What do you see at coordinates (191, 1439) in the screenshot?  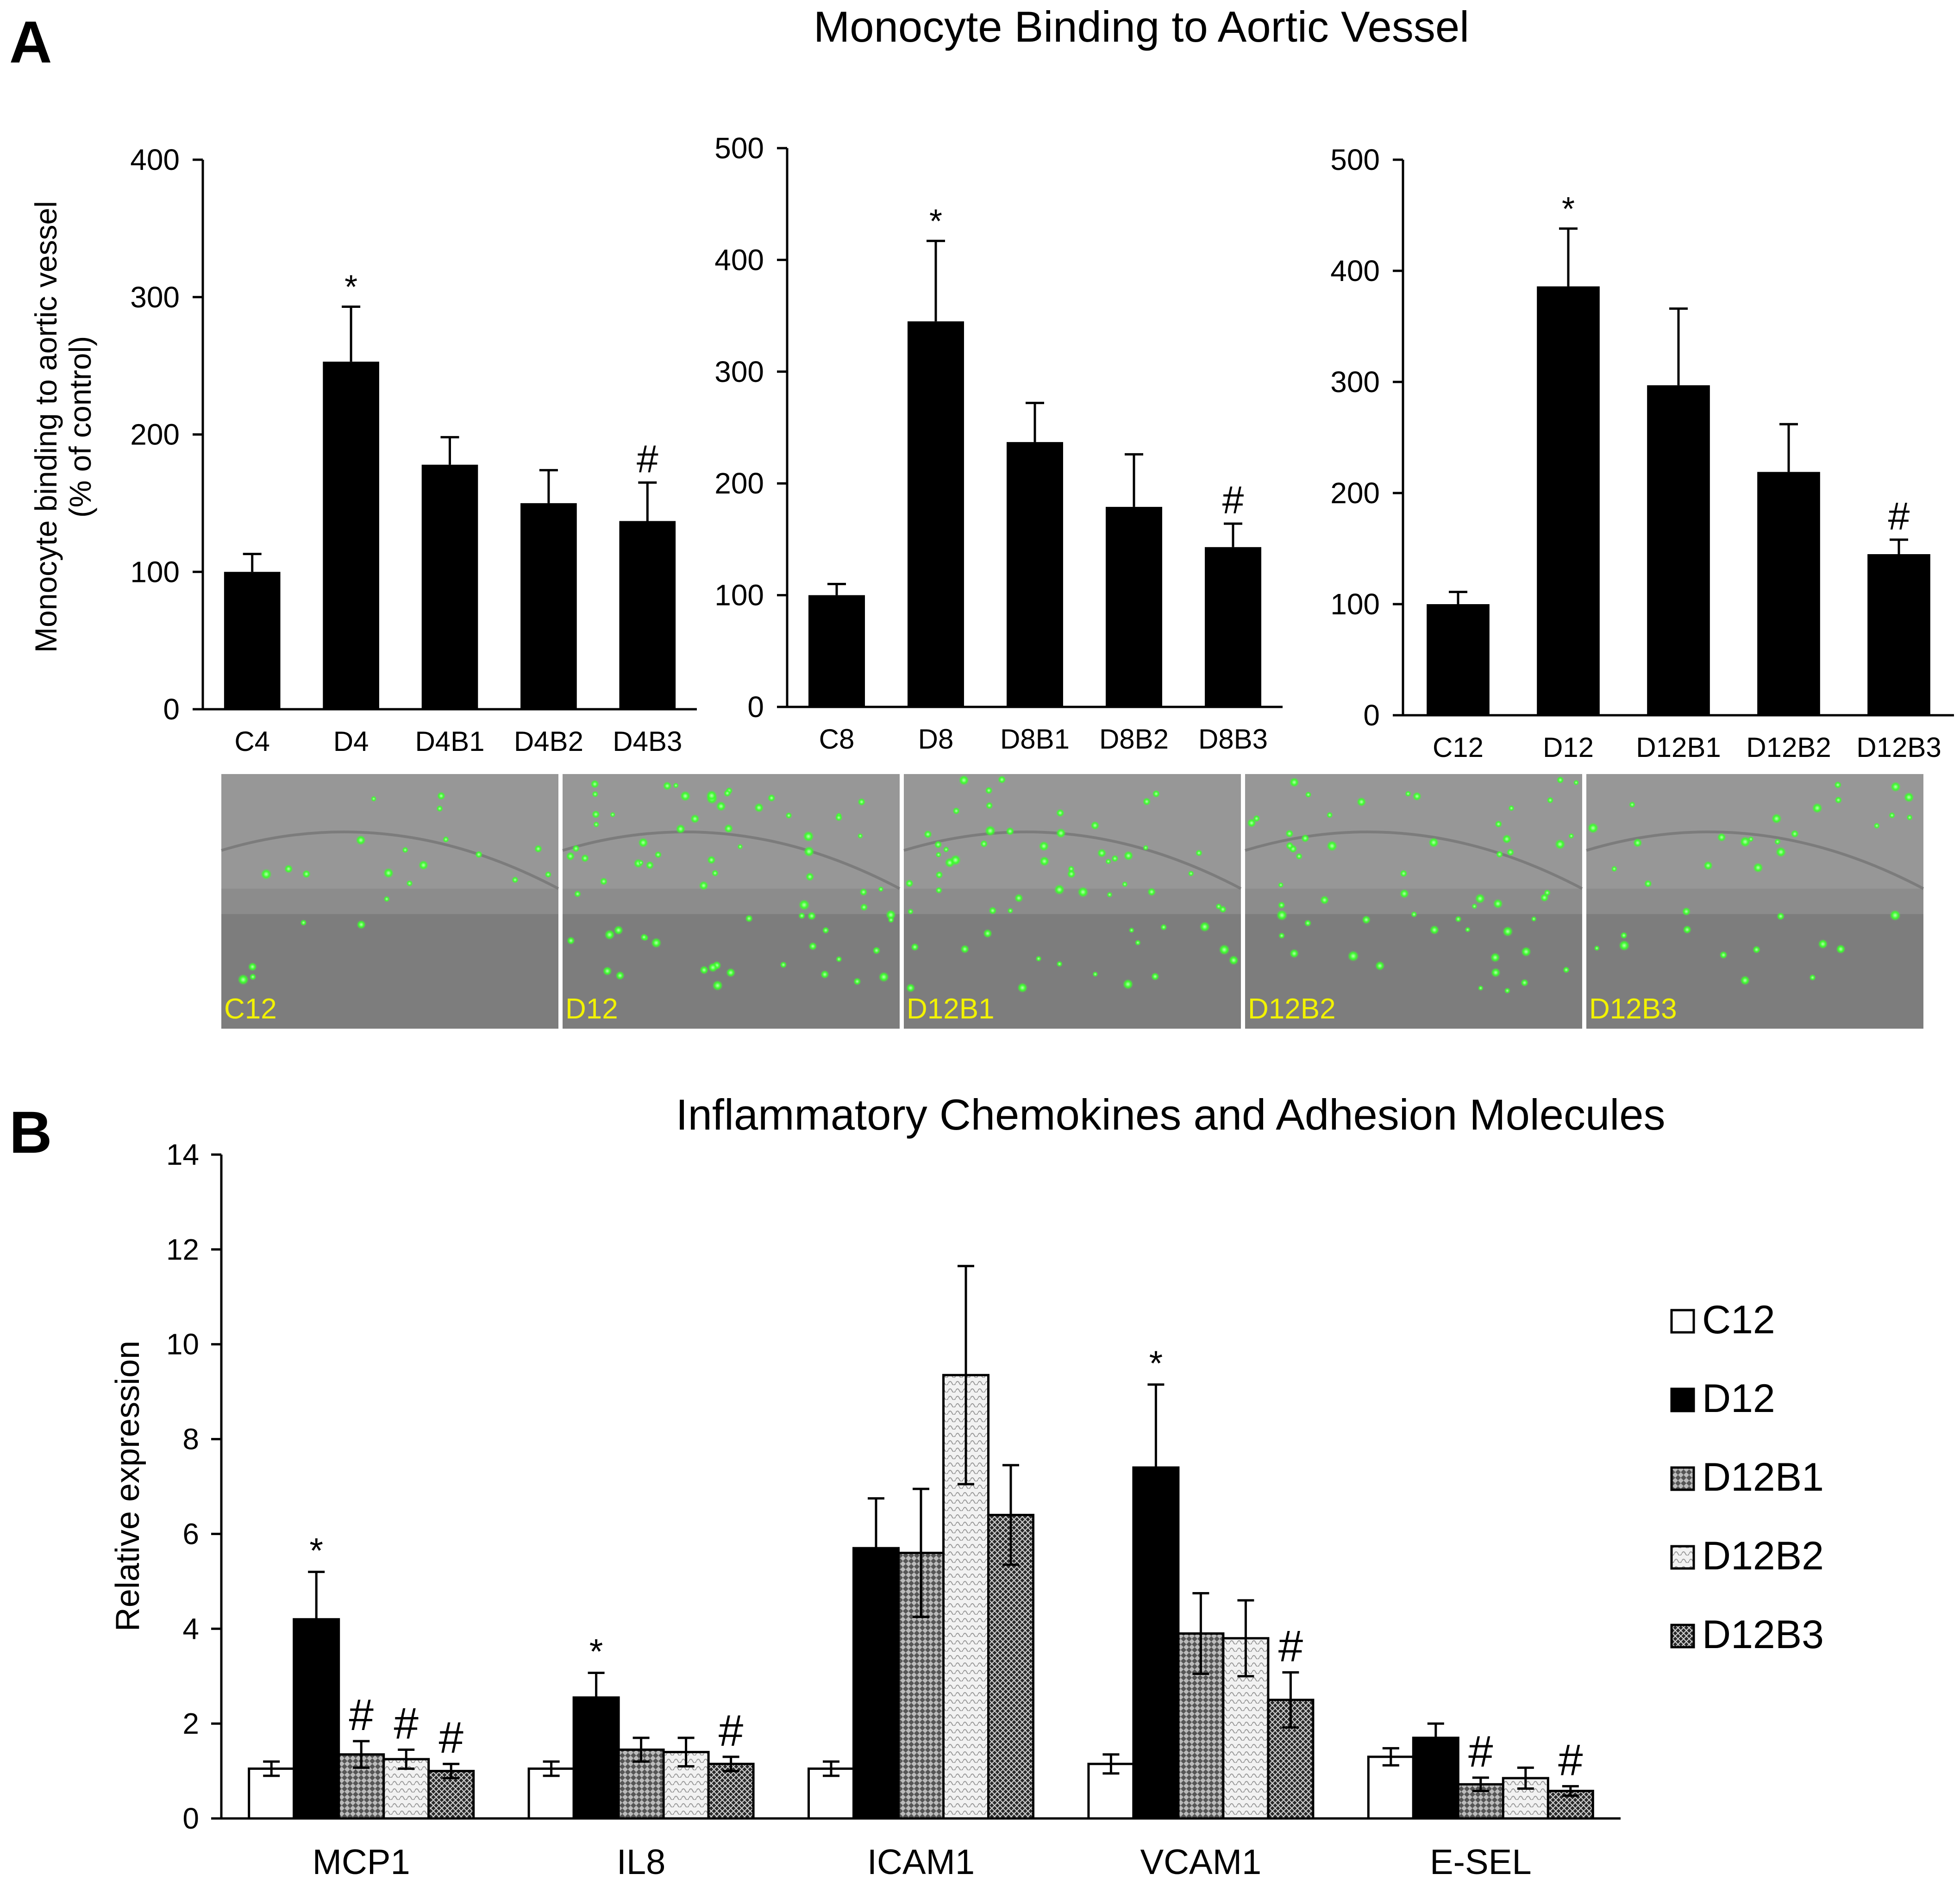 I see `y-tick-label: 8` at bounding box center [191, 1439].